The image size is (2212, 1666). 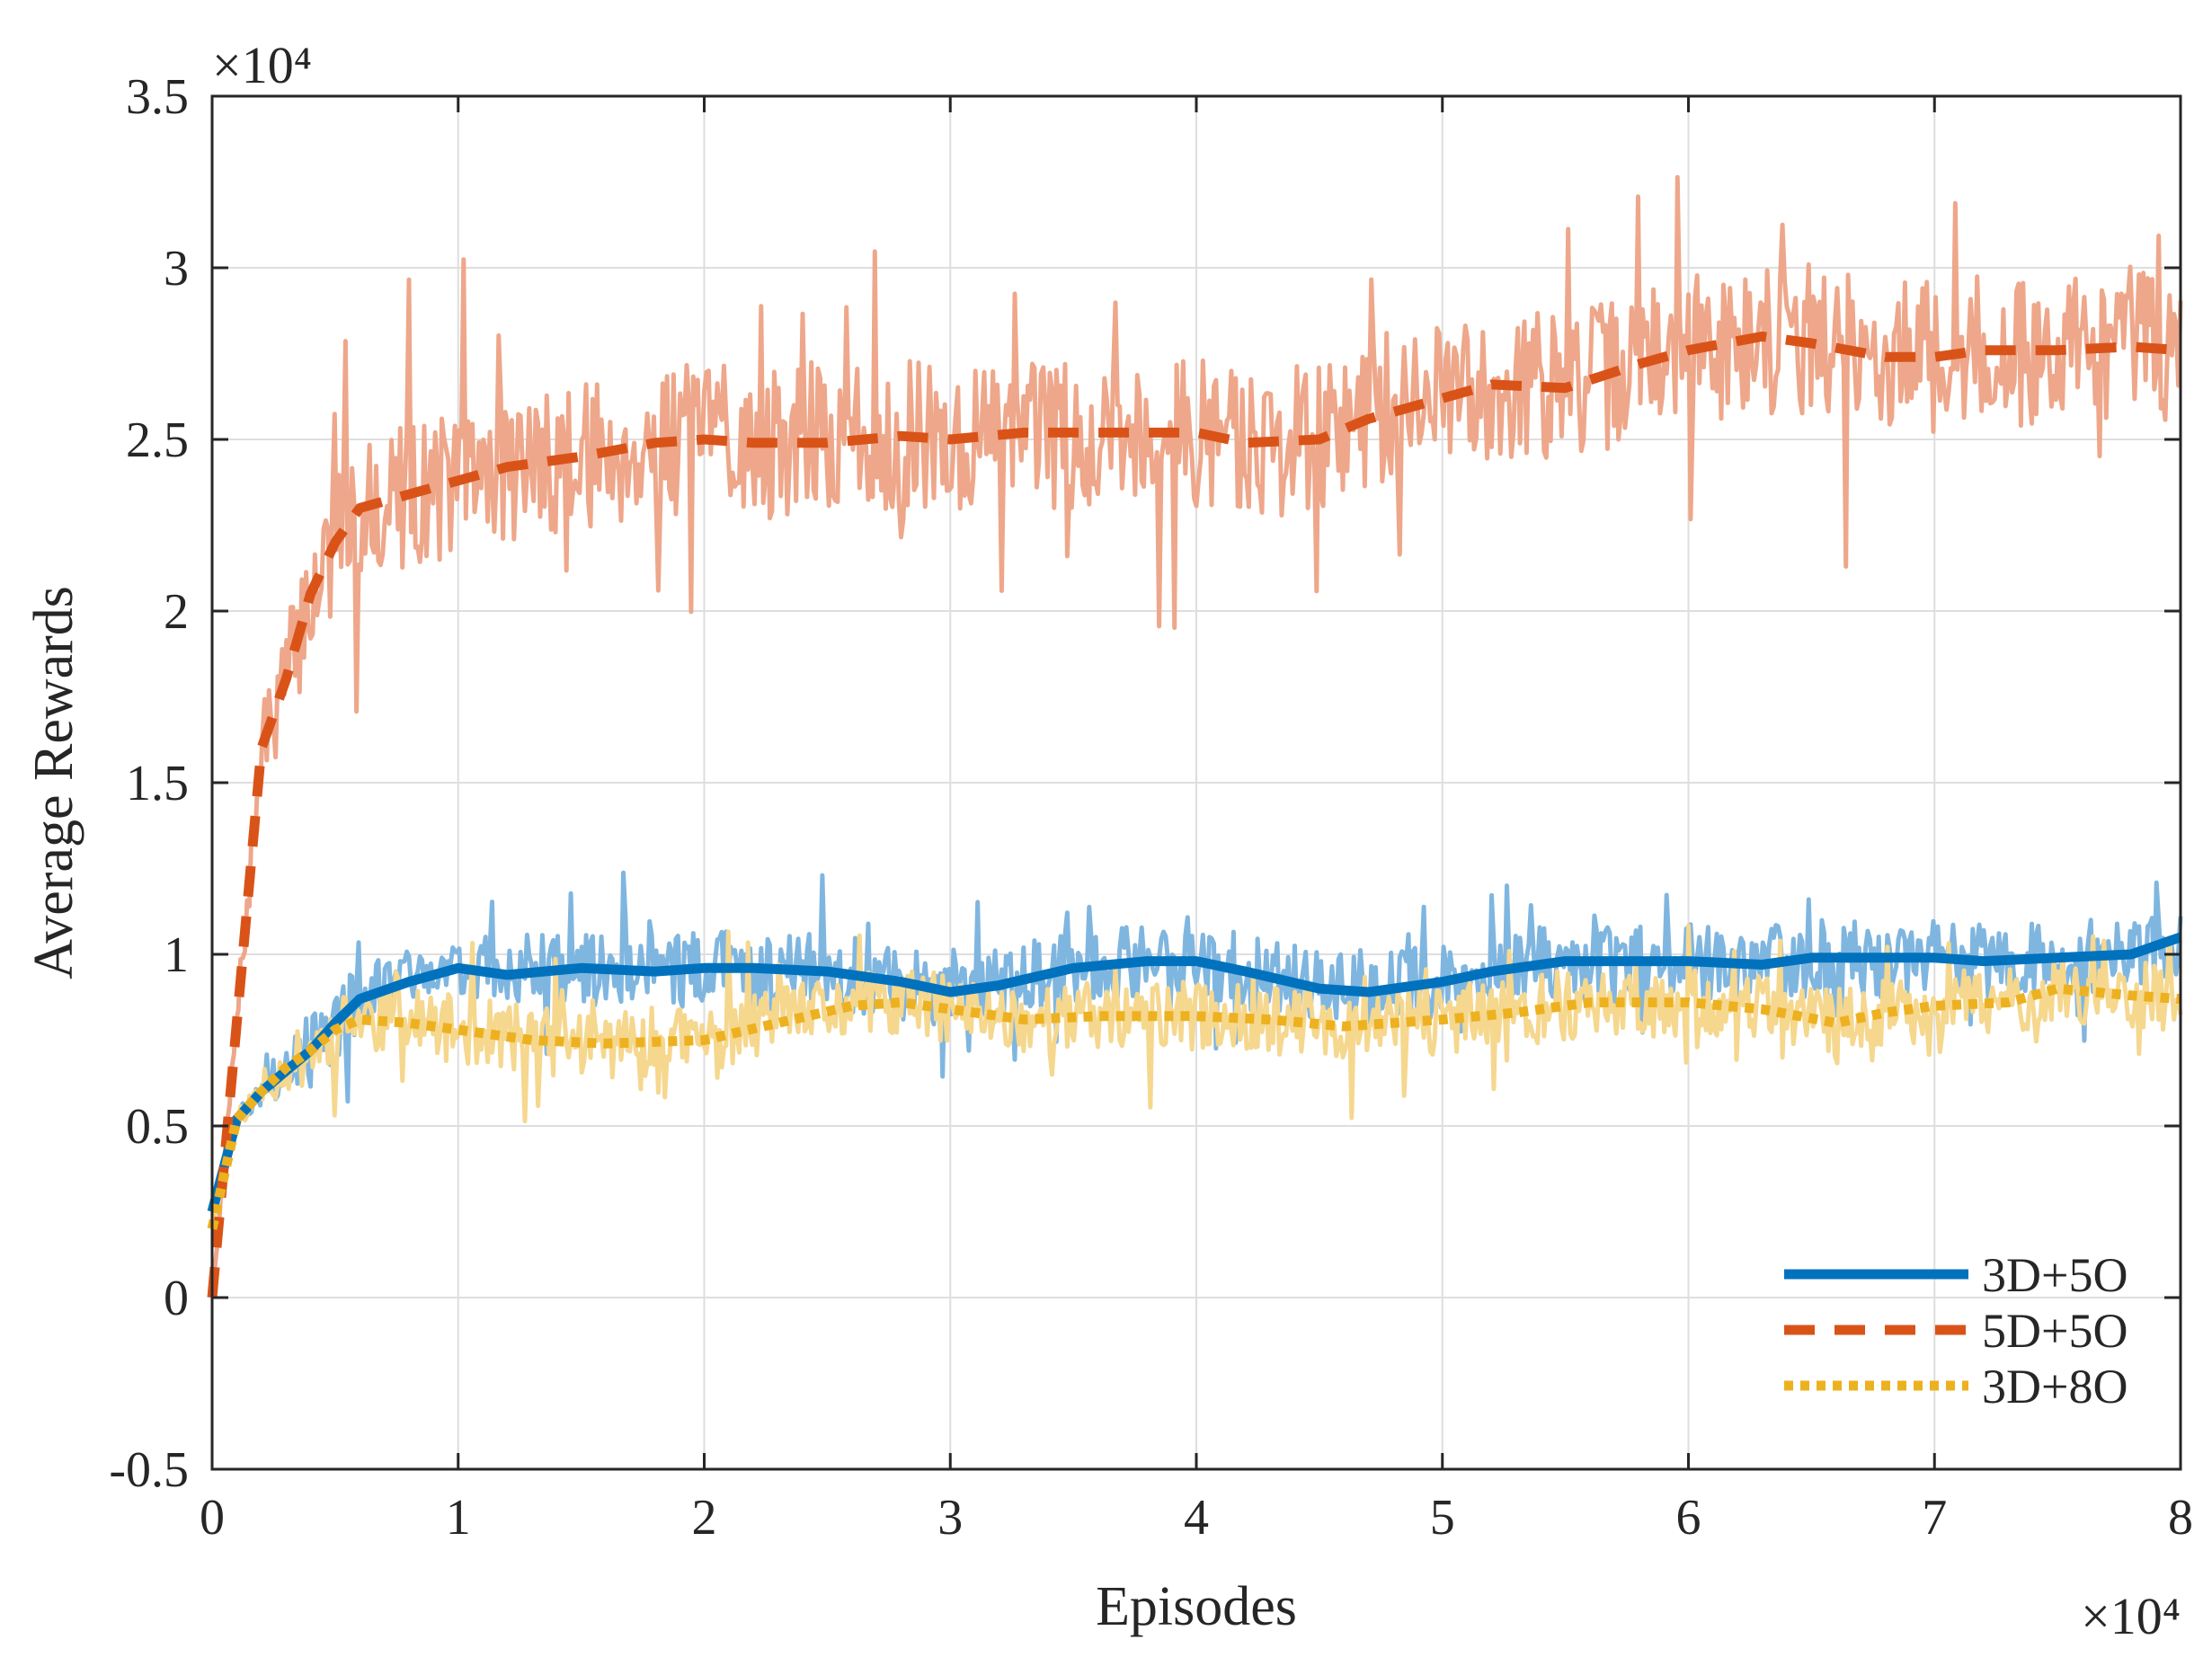 What do you see at coordinates (262, 65) in the screenshot?
I see `y-axis-exponent: ×10⁴` at bounding box center [262, 65].